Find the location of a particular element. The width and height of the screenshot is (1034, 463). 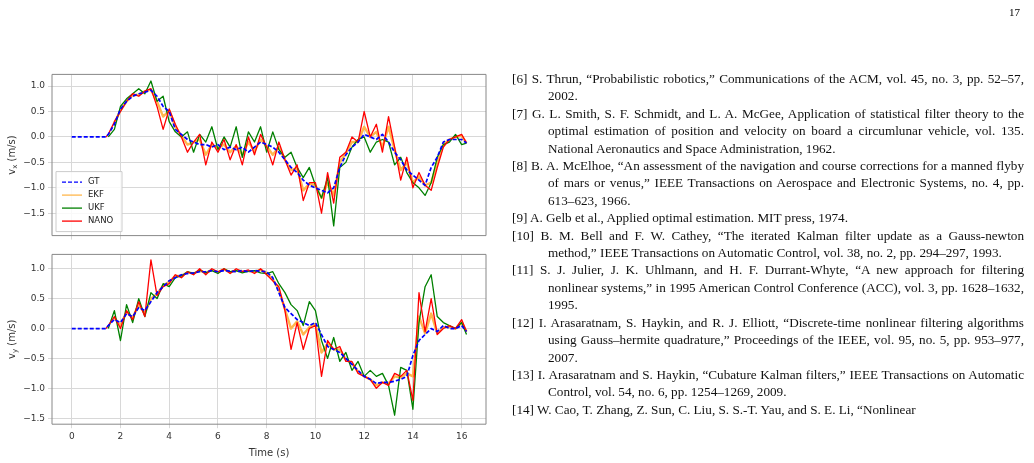

x-tick-label: 4 is located at coordinates (169, 435).